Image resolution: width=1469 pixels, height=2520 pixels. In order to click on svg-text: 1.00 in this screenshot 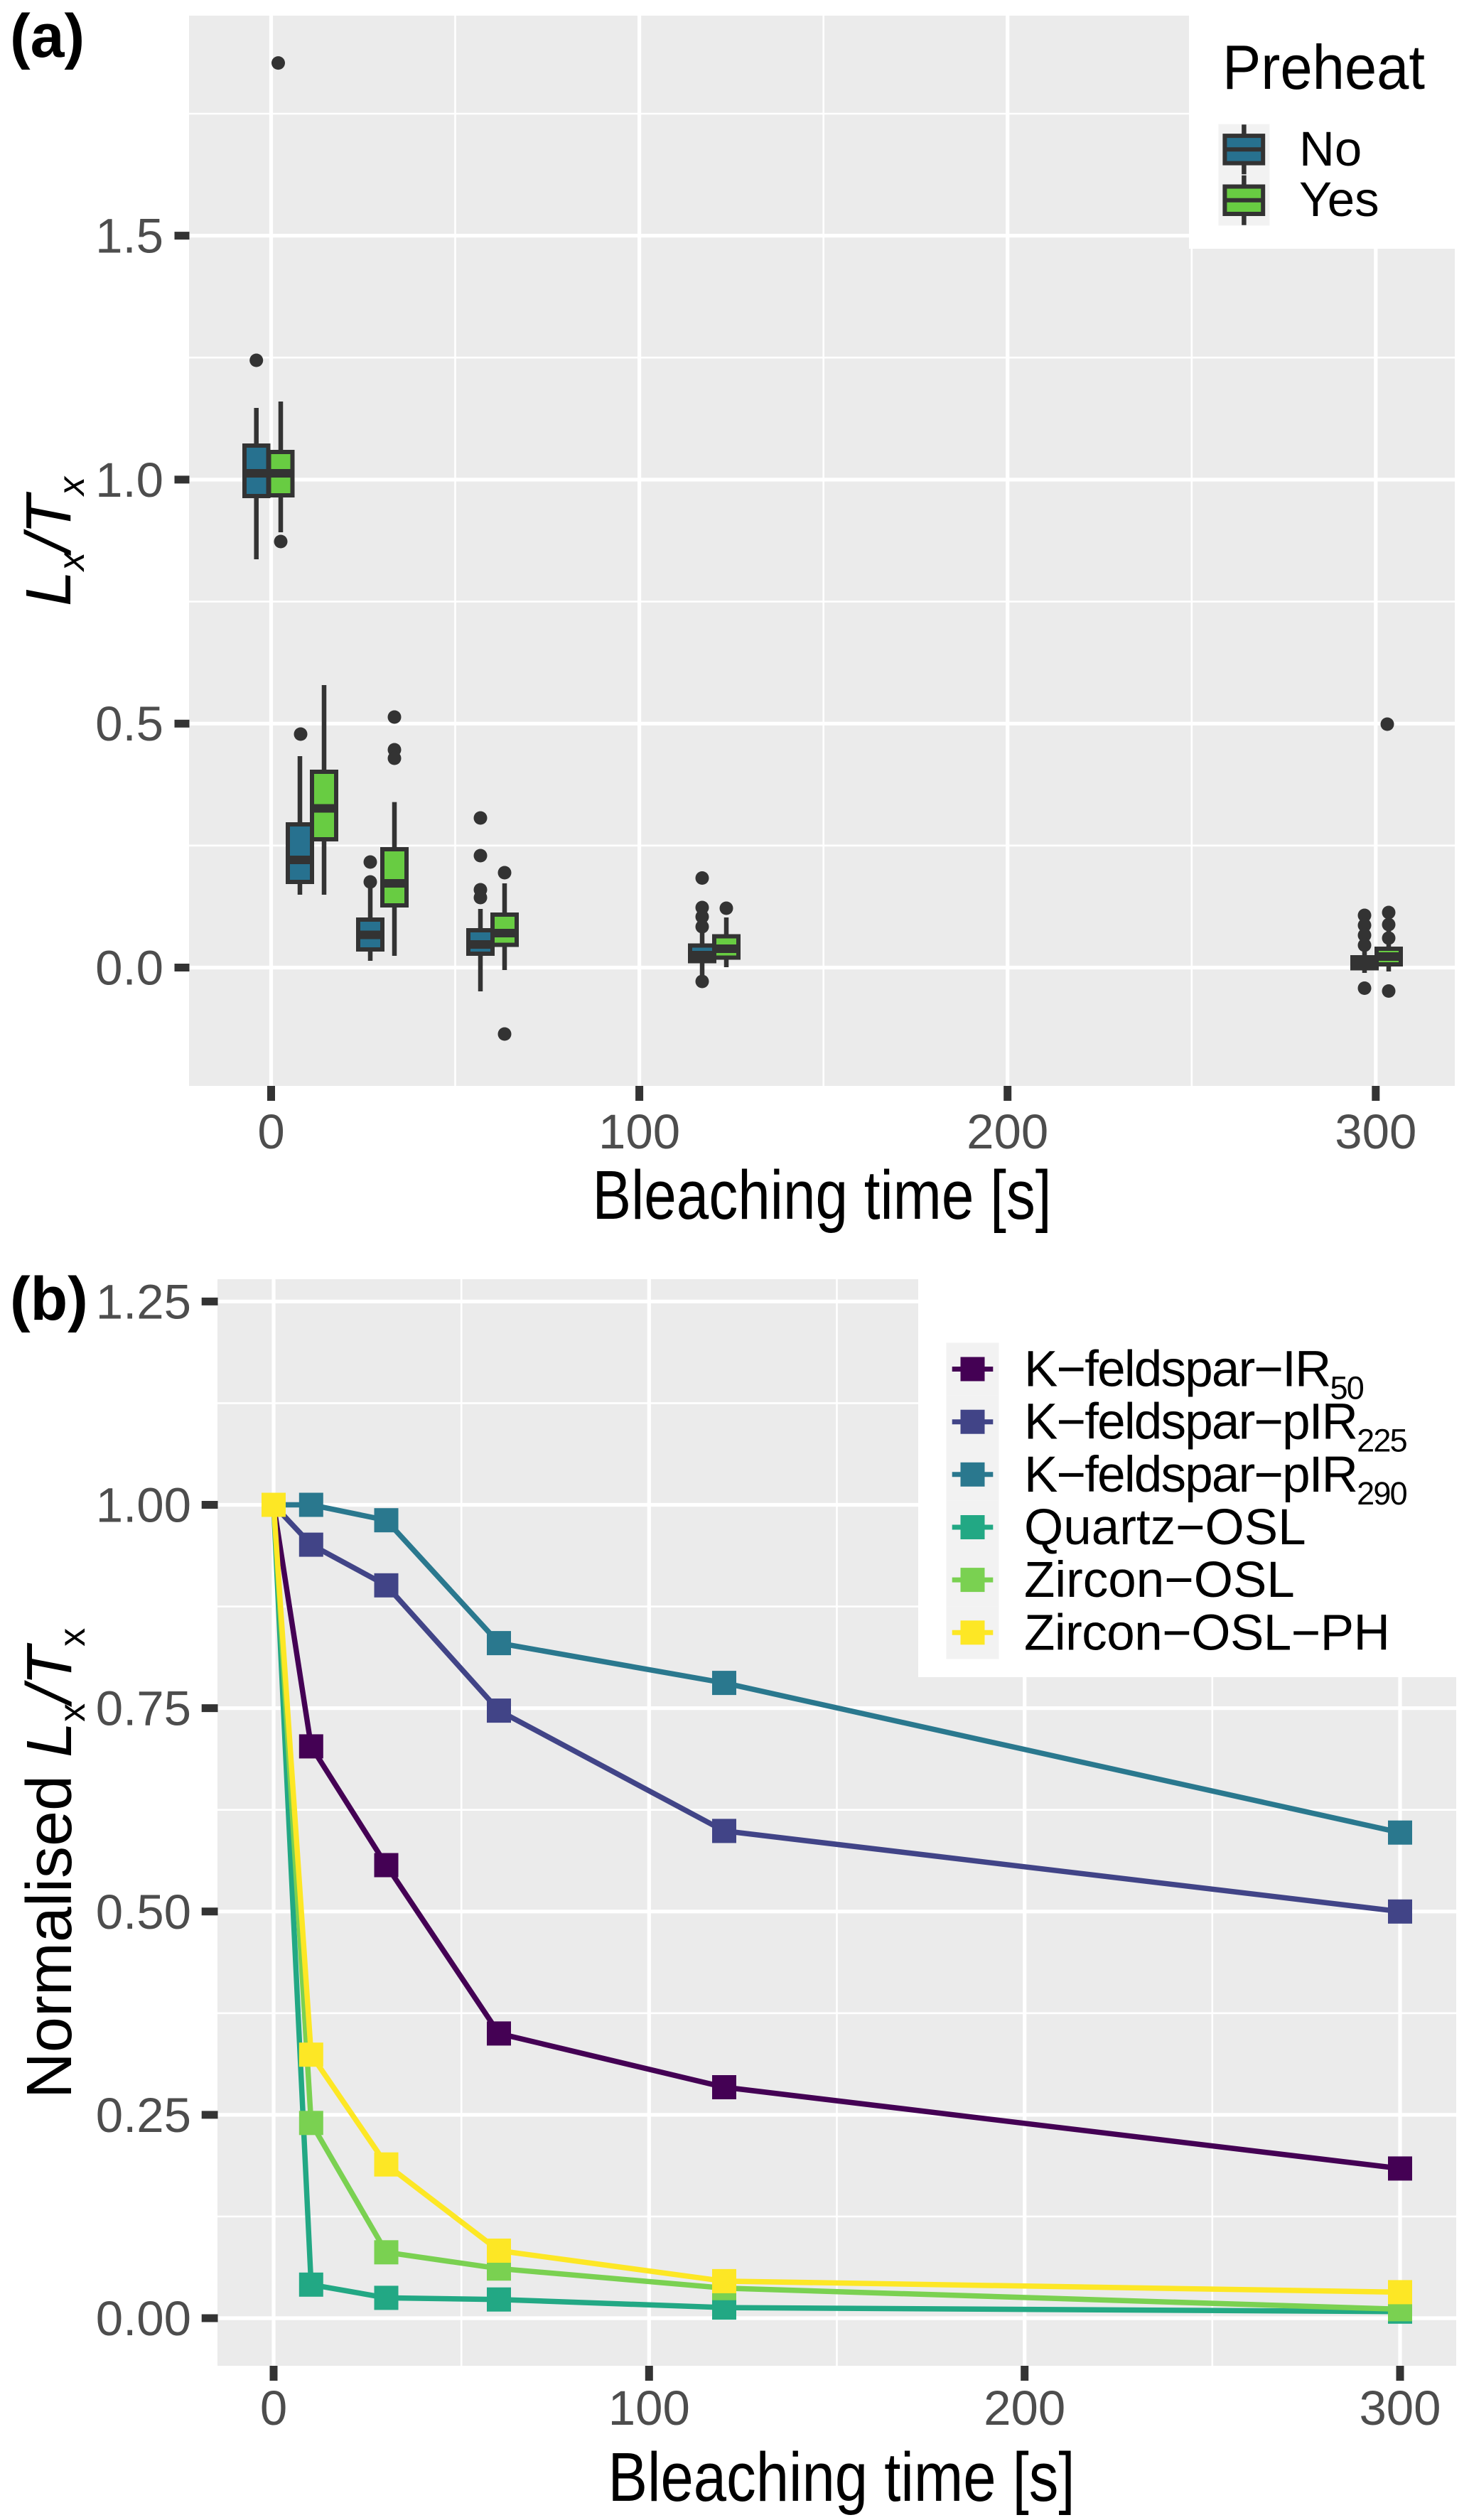, I will do `click(143, 1506)`.